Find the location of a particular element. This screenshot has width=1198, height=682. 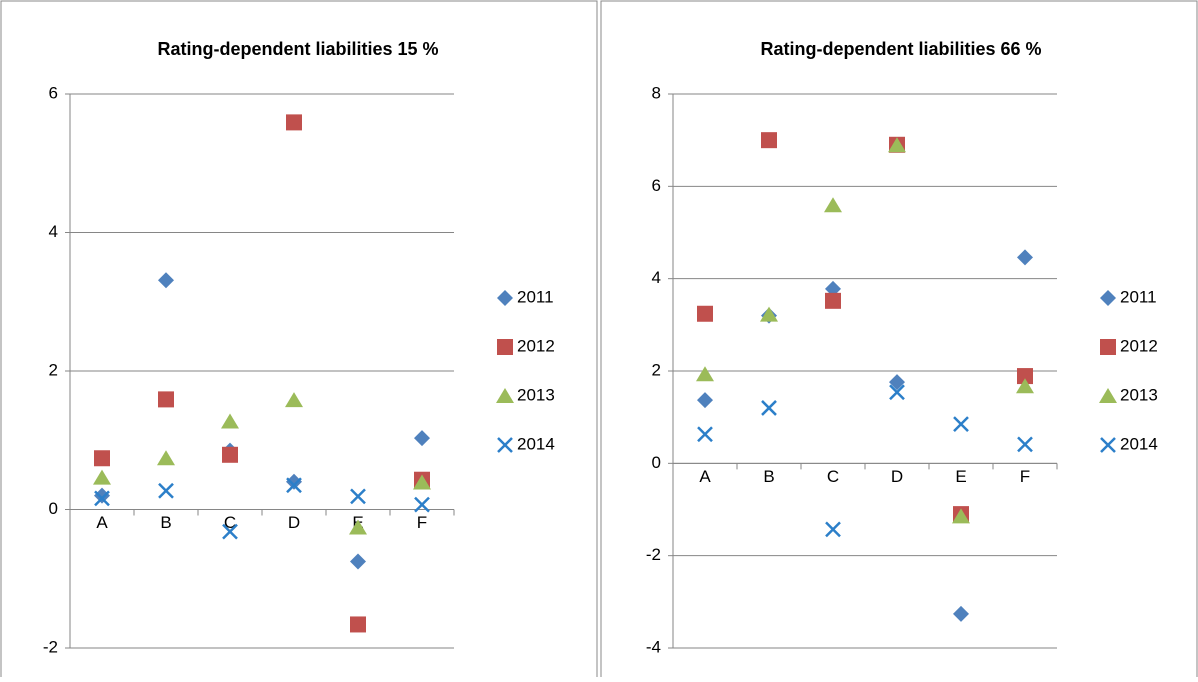

x-tick-label: E is located at coordinates (960, 476).